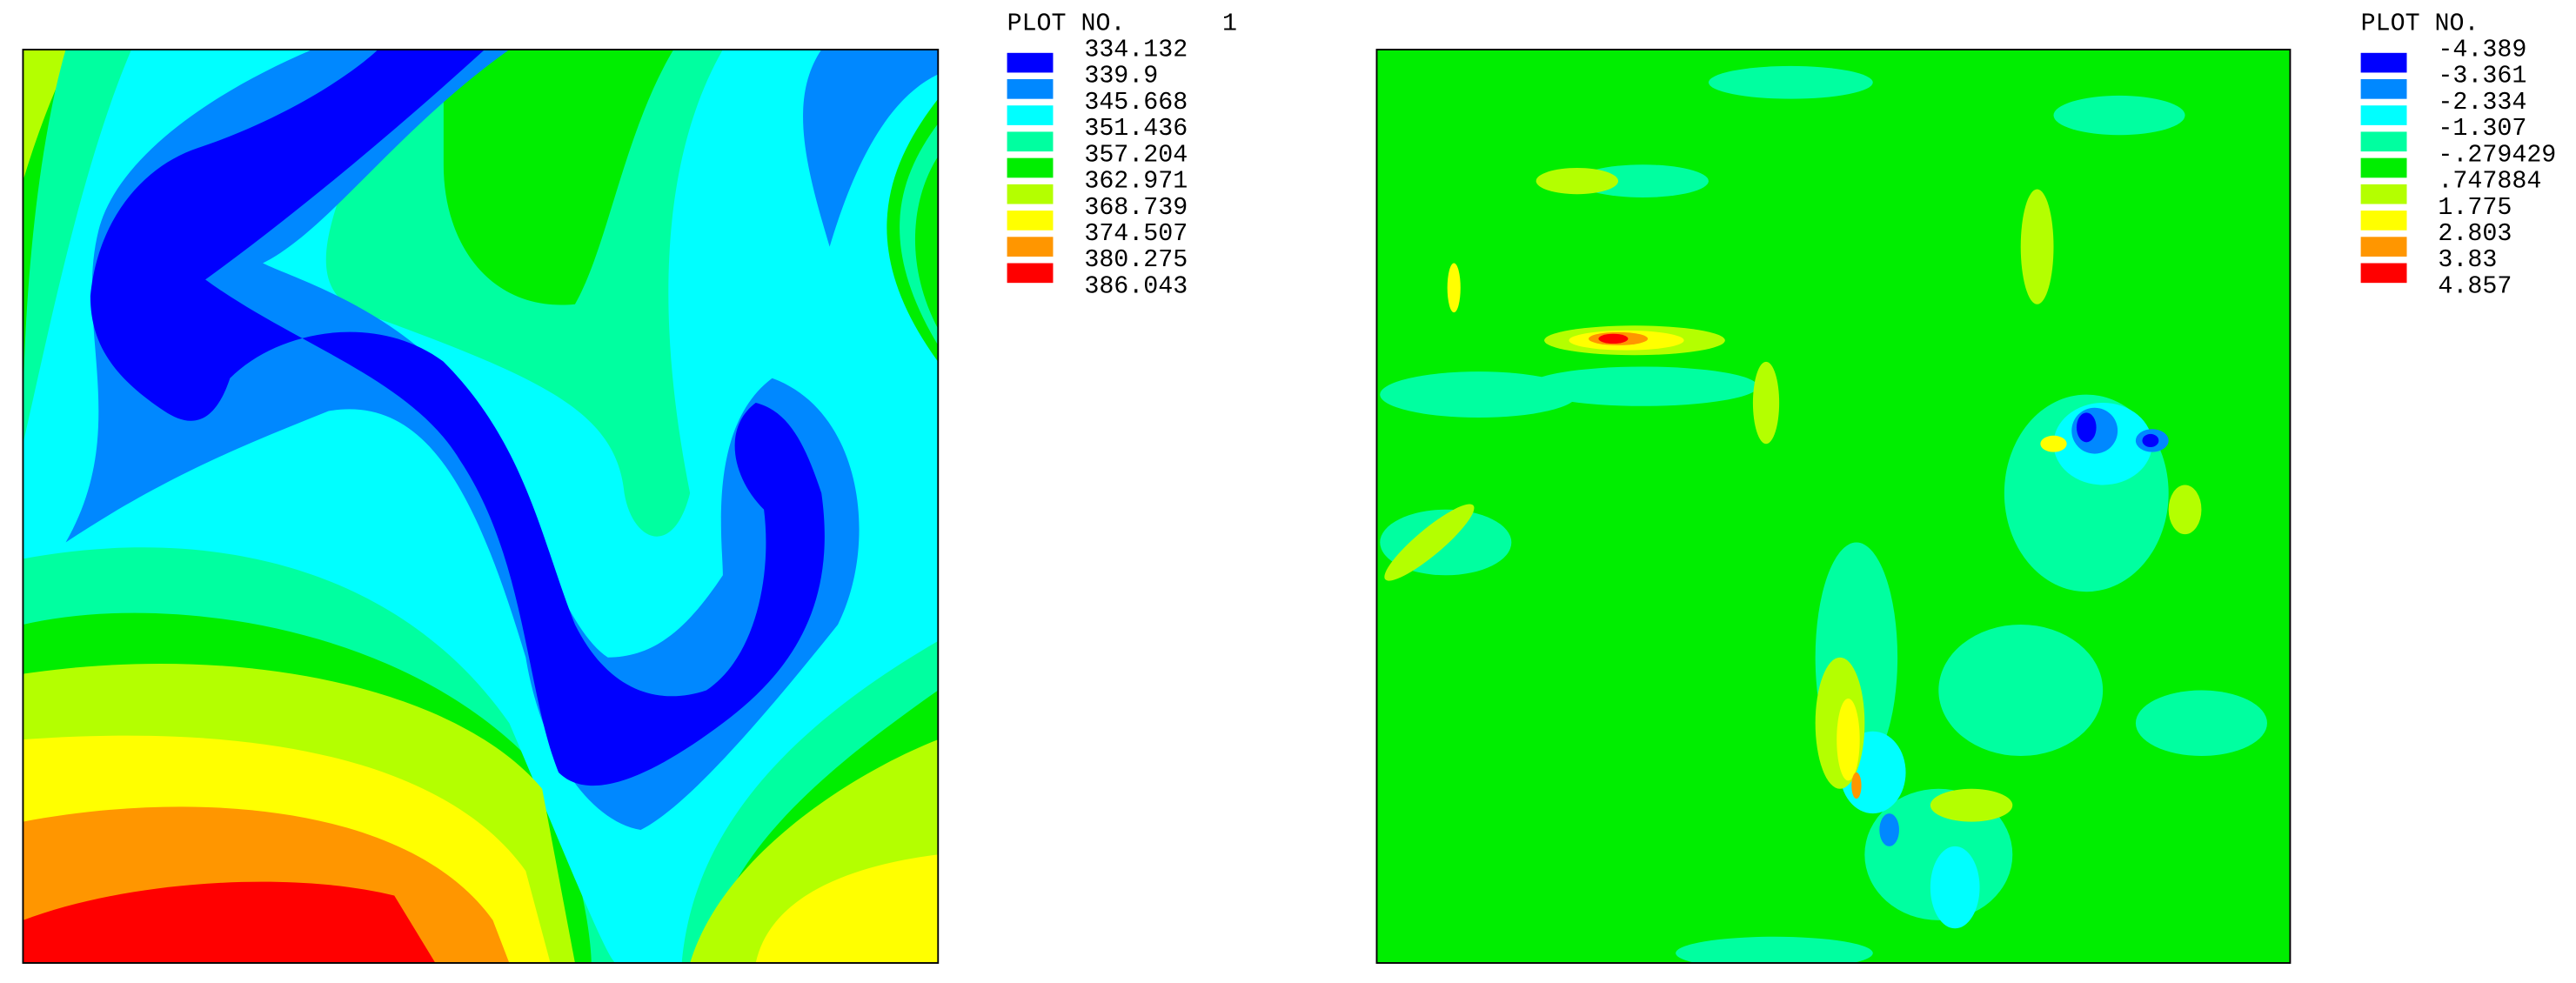 Image resolution: width=2576 pixels, height=983 pixels. I want to click on legend-label: 380.275, so click(1136, 259).